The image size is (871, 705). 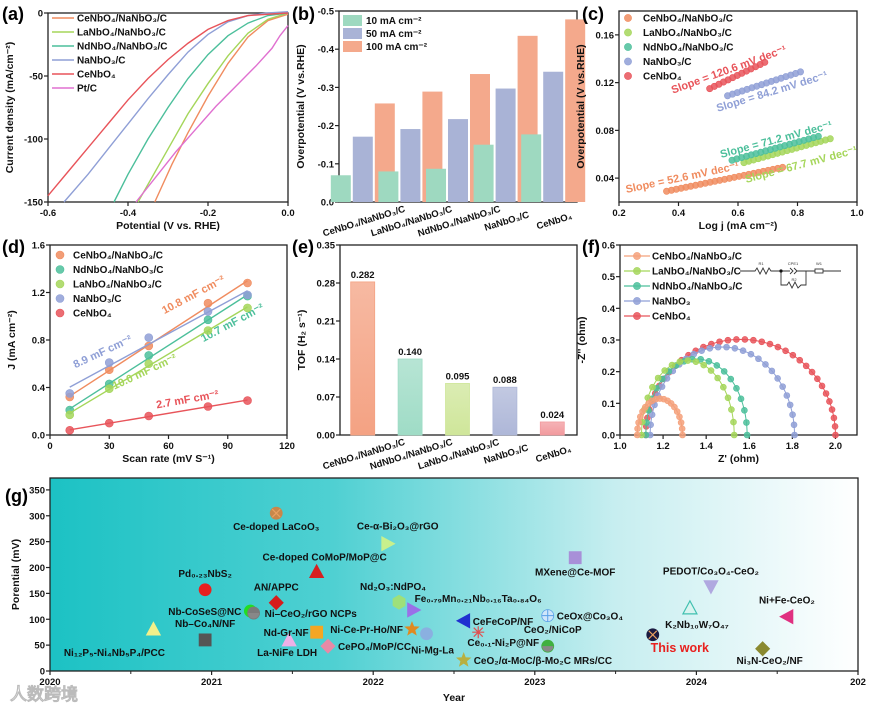 What do you see at coordinates (33, 140) in the screenshot?
I see `y-tick-label: -100` at bounding box center [33, 140].